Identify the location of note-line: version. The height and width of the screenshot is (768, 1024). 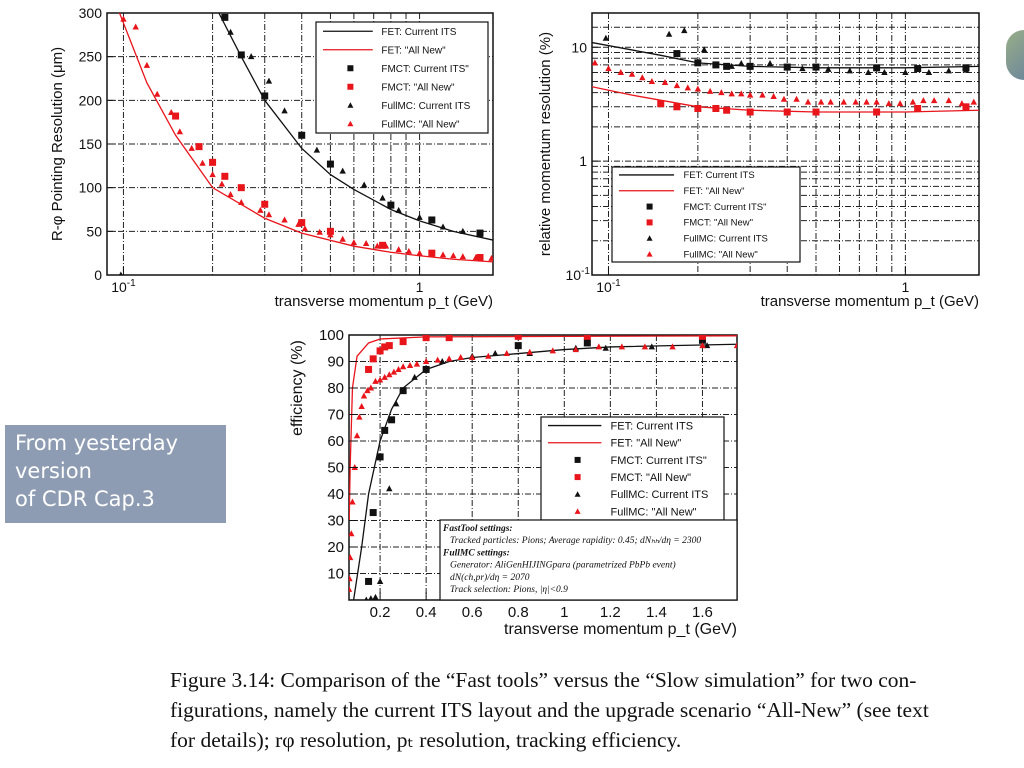
(53, 471).